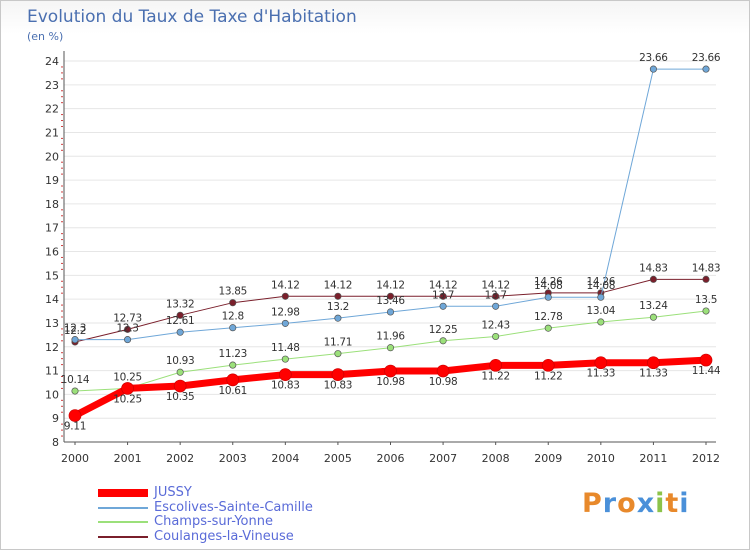 Image resolution: width=750 pixels, height=550 pixels. Describe the element at coordinates (233, 317) in the screenshot. I see `data-label: 12.8` at that location.